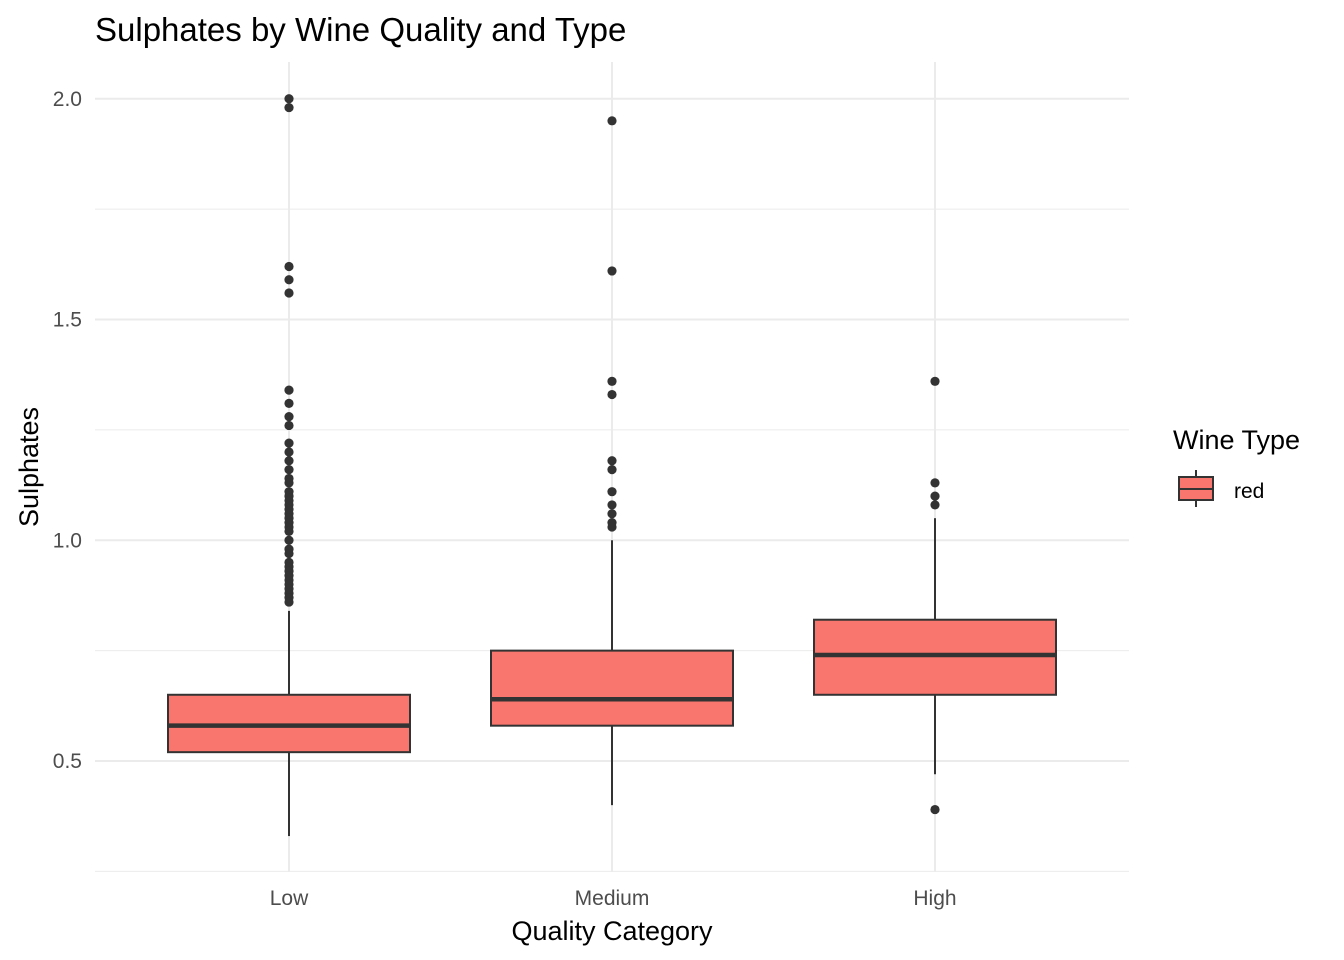 Image resolution: width=1344 pixels, height=960 pixels. What do you see at coordinates (1236, 466) in the screenshot?
I see `legend: Wine Type red` at bounding box center [1236, 466].